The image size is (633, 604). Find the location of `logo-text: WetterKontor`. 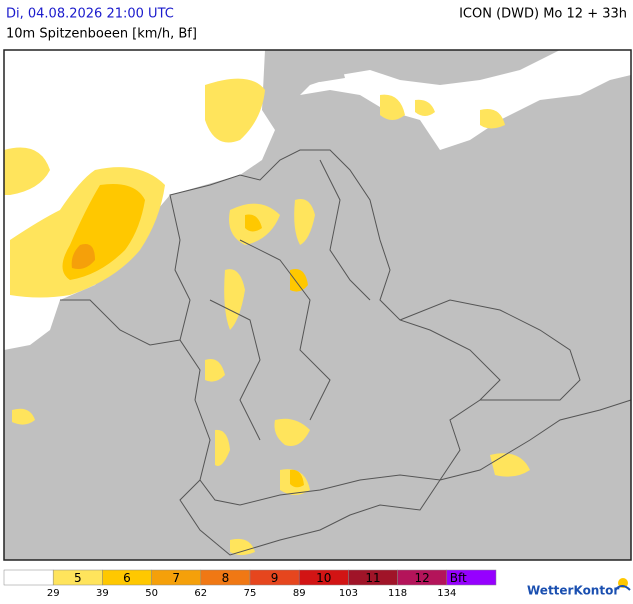

logo-text: WetterKontor is located at coordinates (573, 591).